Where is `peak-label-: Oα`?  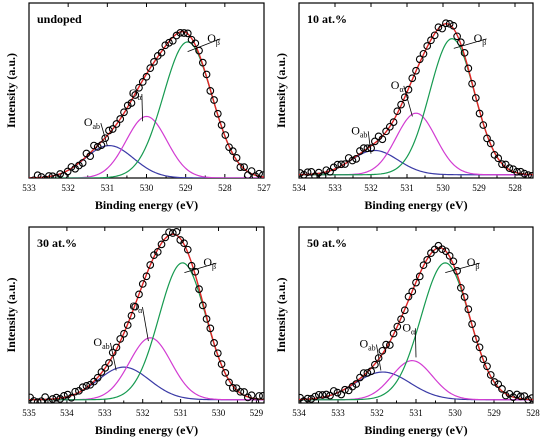
peak-label-: Oα is located at coordinates (409, 328).